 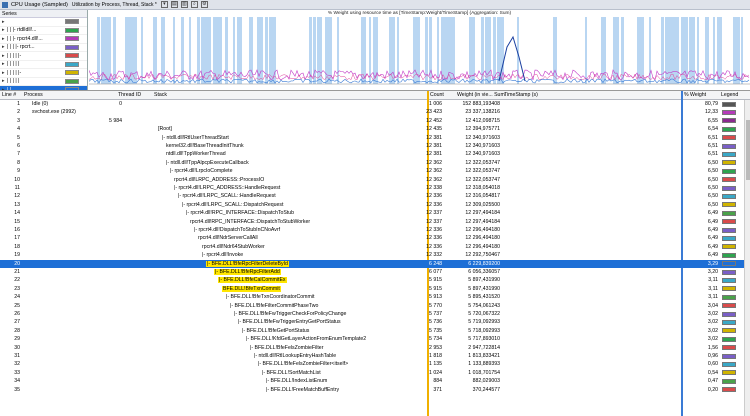 I want to click on scrollbar-thumb, so click(x=748, y=150).